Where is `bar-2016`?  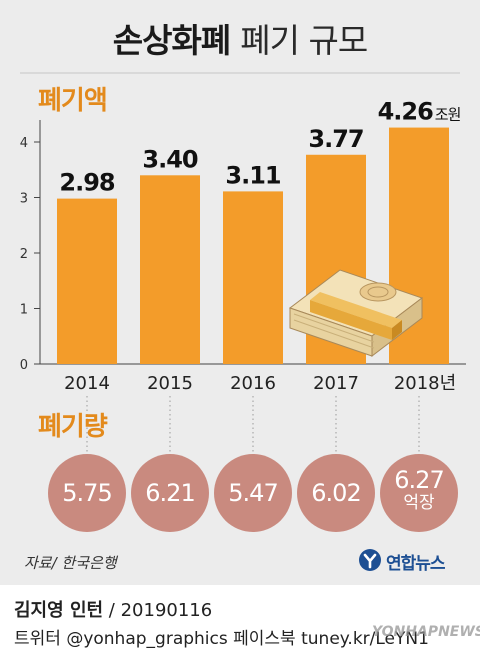
bar-2016 is located at coordinates (253, 277).